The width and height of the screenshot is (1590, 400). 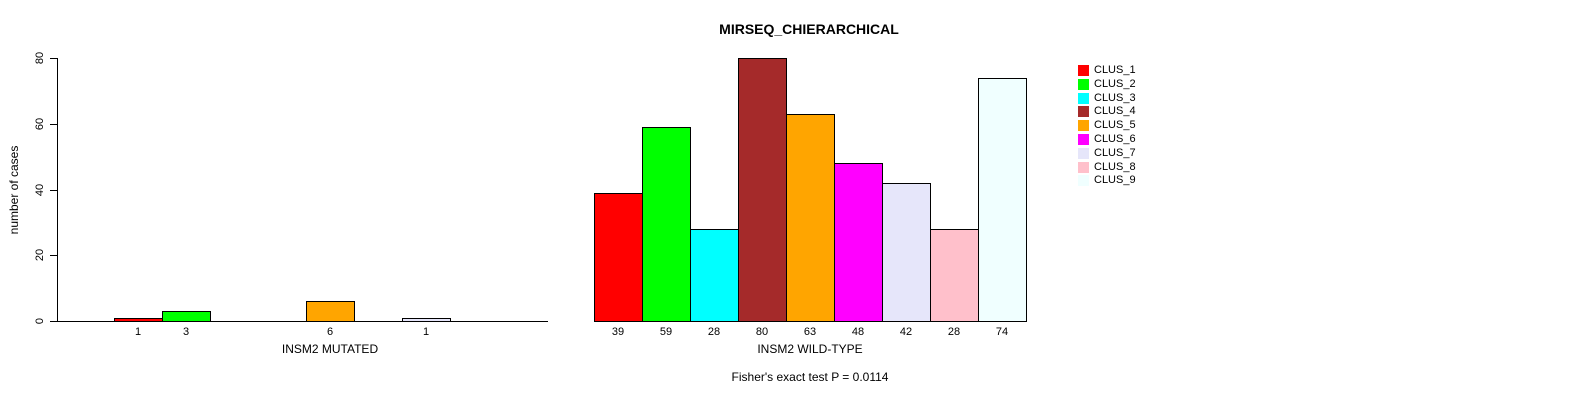 I want to click on bar-CLUS_4-wildtype, so click(x=762, y=190).